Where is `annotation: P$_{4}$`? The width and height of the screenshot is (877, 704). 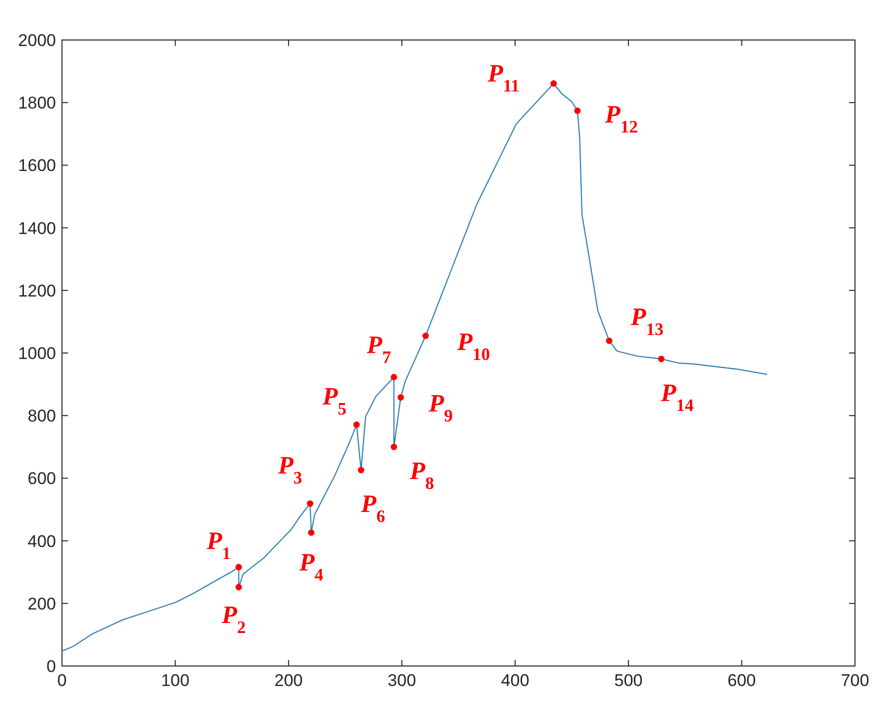 annotation: P$_{4}$ is located at coordinates (311, 567).